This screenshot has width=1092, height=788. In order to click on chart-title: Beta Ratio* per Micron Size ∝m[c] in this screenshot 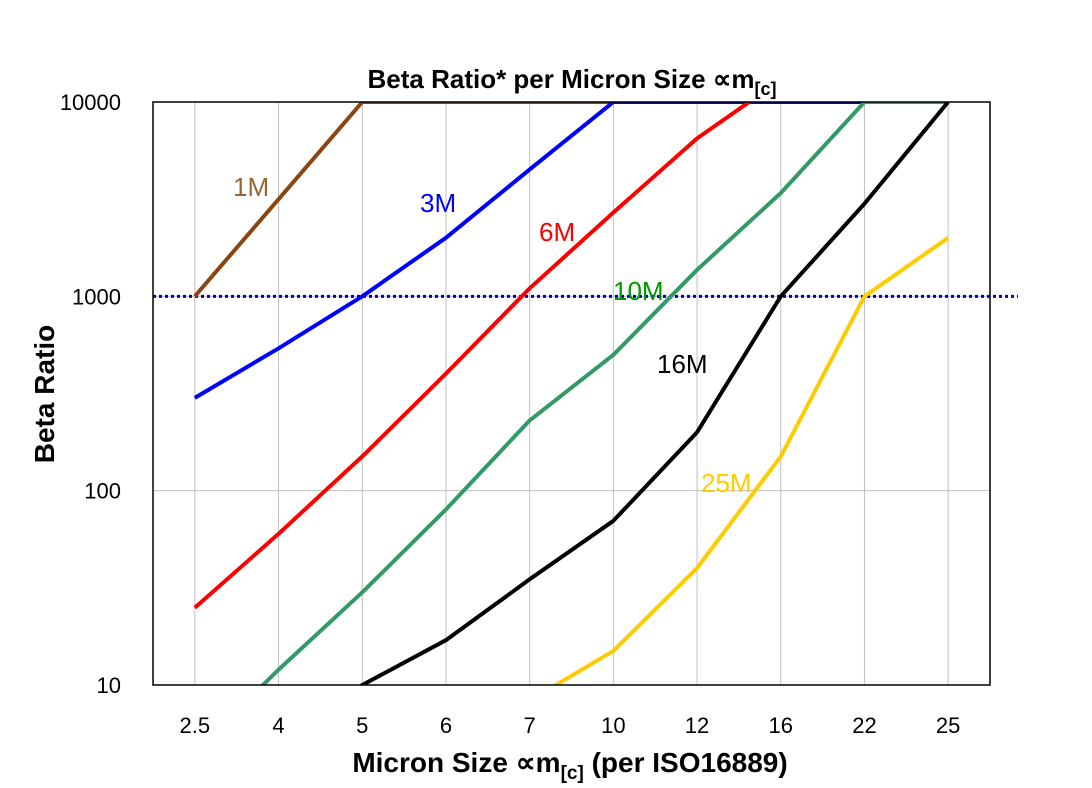, I will do `click(572, 81)`.